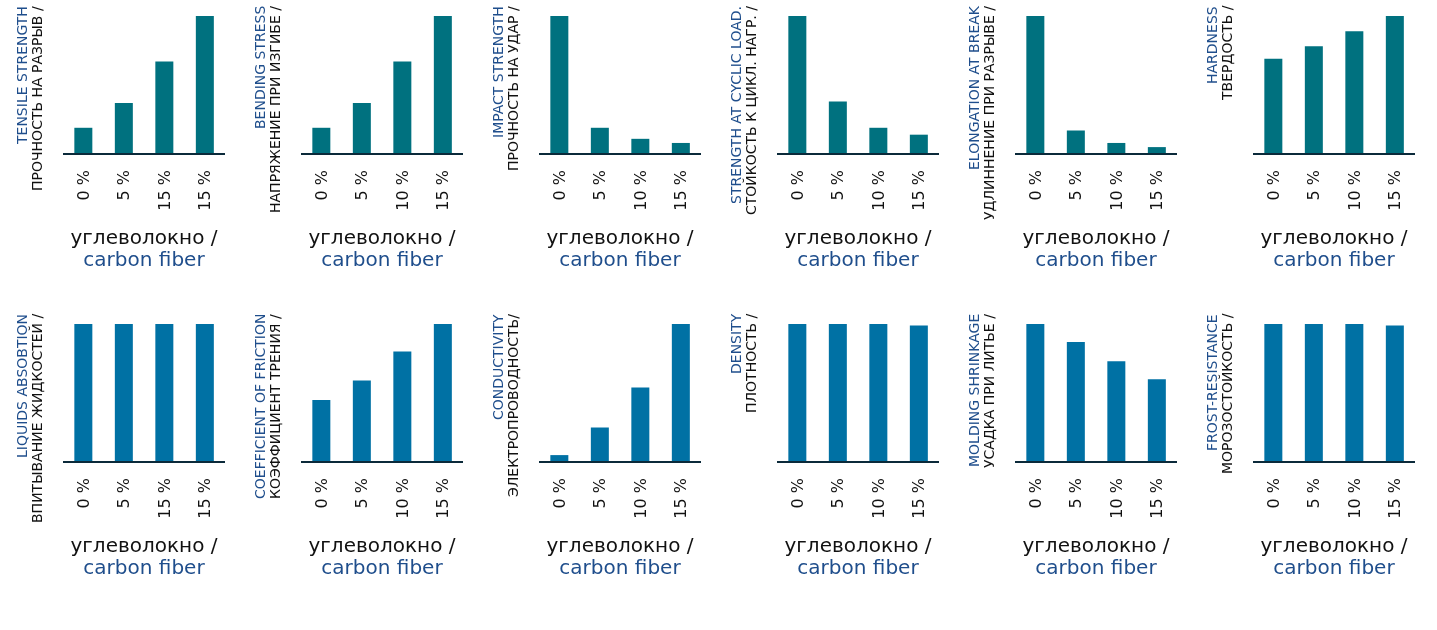 This screenshot has width=1437, height=630. I want to click on y-axis-title: ПРОЧНОСТЬ НА УДАР / IMPACT STRENGTH, so click(506, 89).